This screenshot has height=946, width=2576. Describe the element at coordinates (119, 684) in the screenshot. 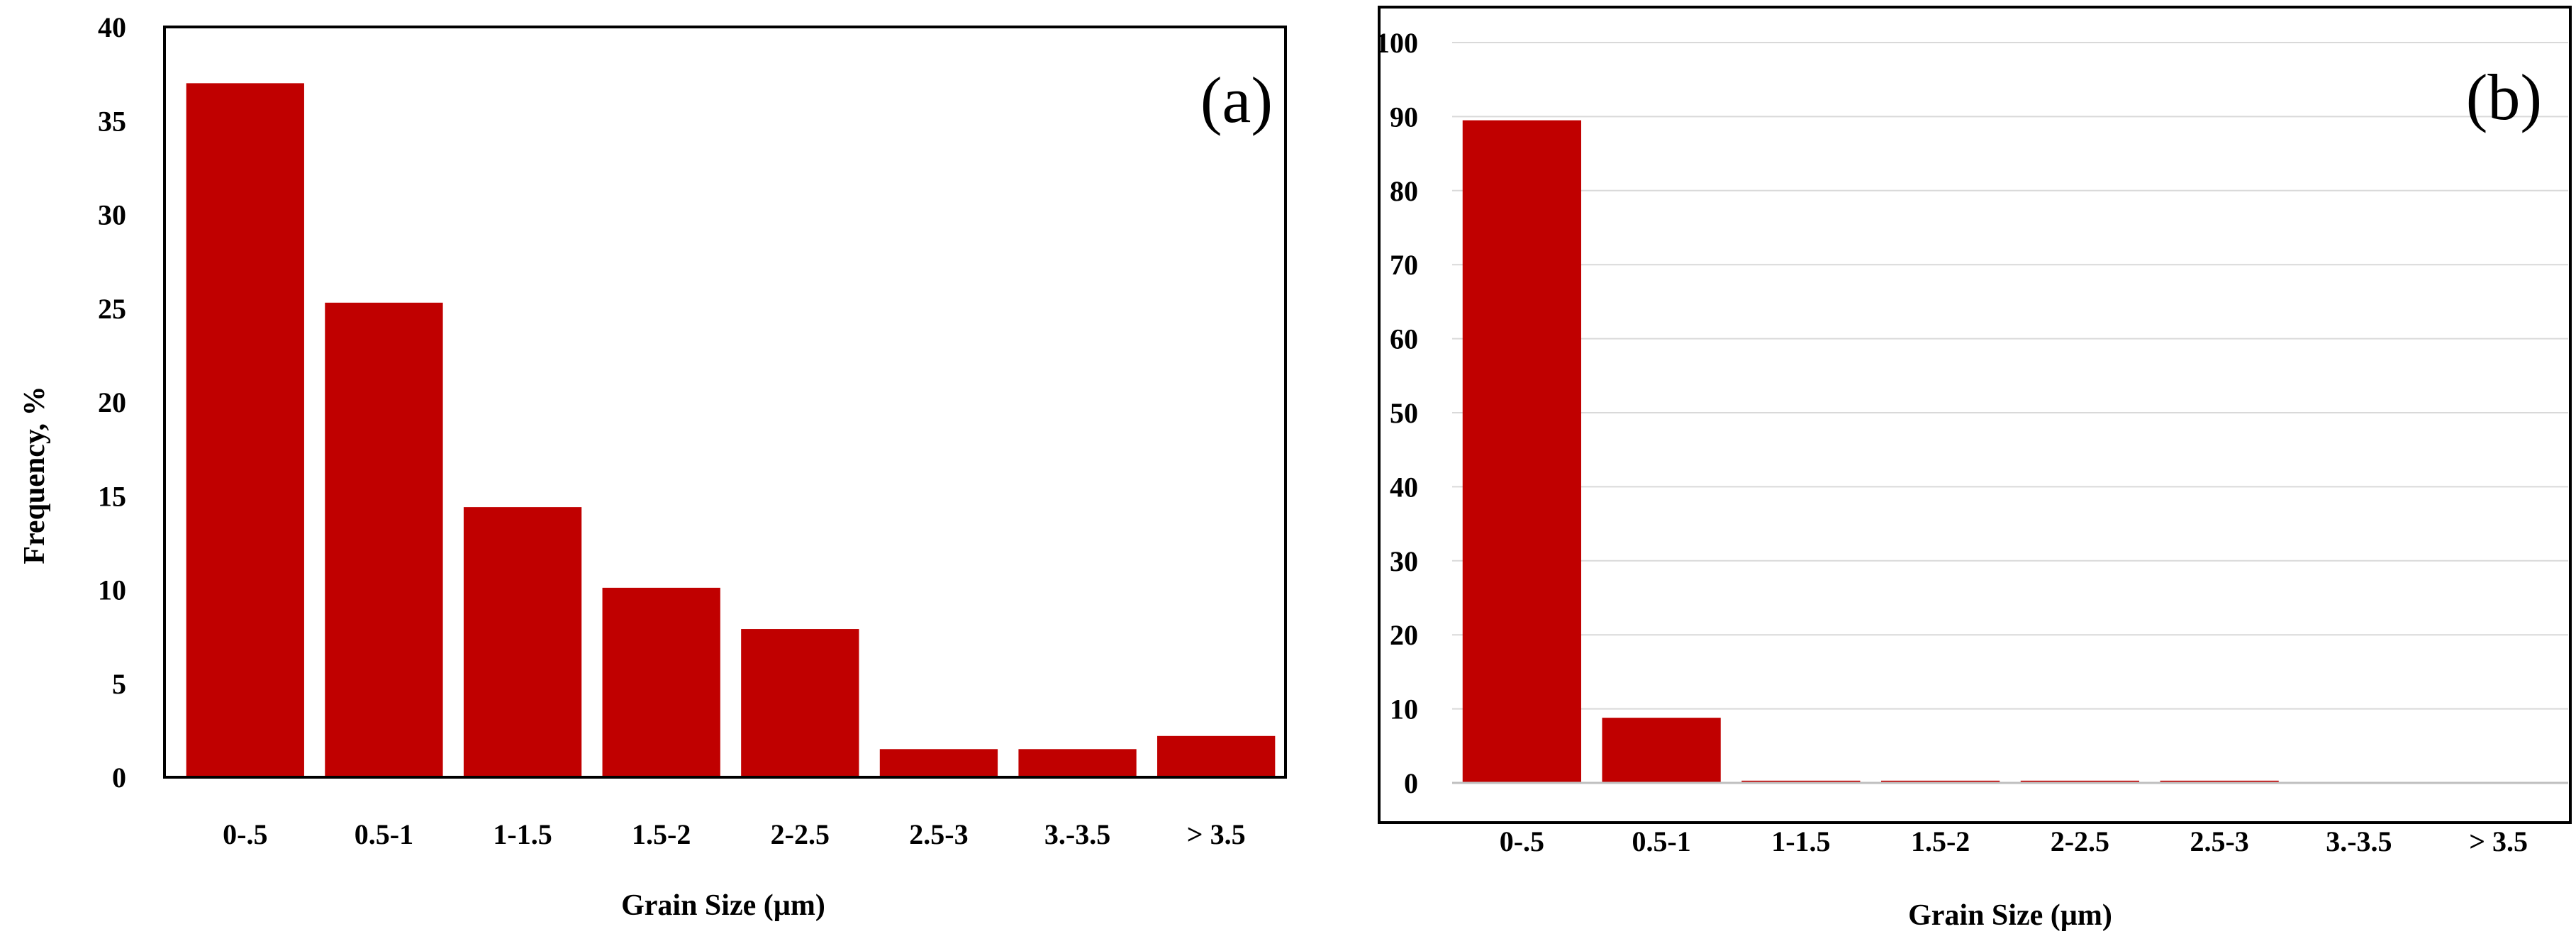

I see `chart-a-y-tick-label: 5` at that location.